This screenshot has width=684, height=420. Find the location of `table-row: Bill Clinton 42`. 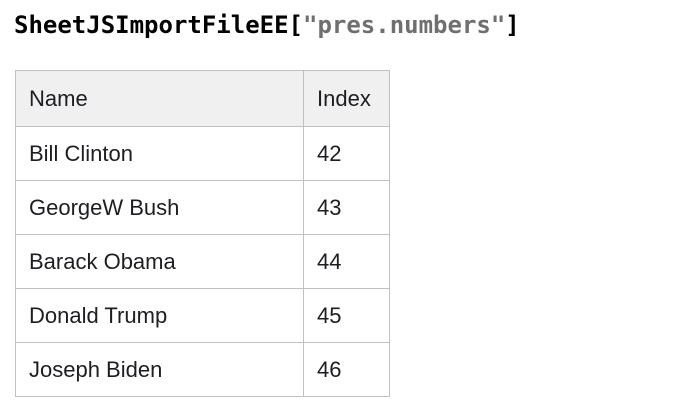

table-row: Bill Clinton 42 is located at coordinates (202, 153).